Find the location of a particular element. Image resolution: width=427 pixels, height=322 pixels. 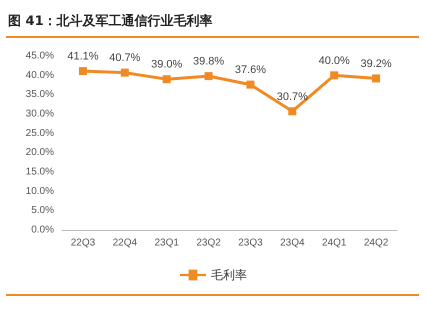

y-tick-label: 10.0% is located at coordinates (40, 191).